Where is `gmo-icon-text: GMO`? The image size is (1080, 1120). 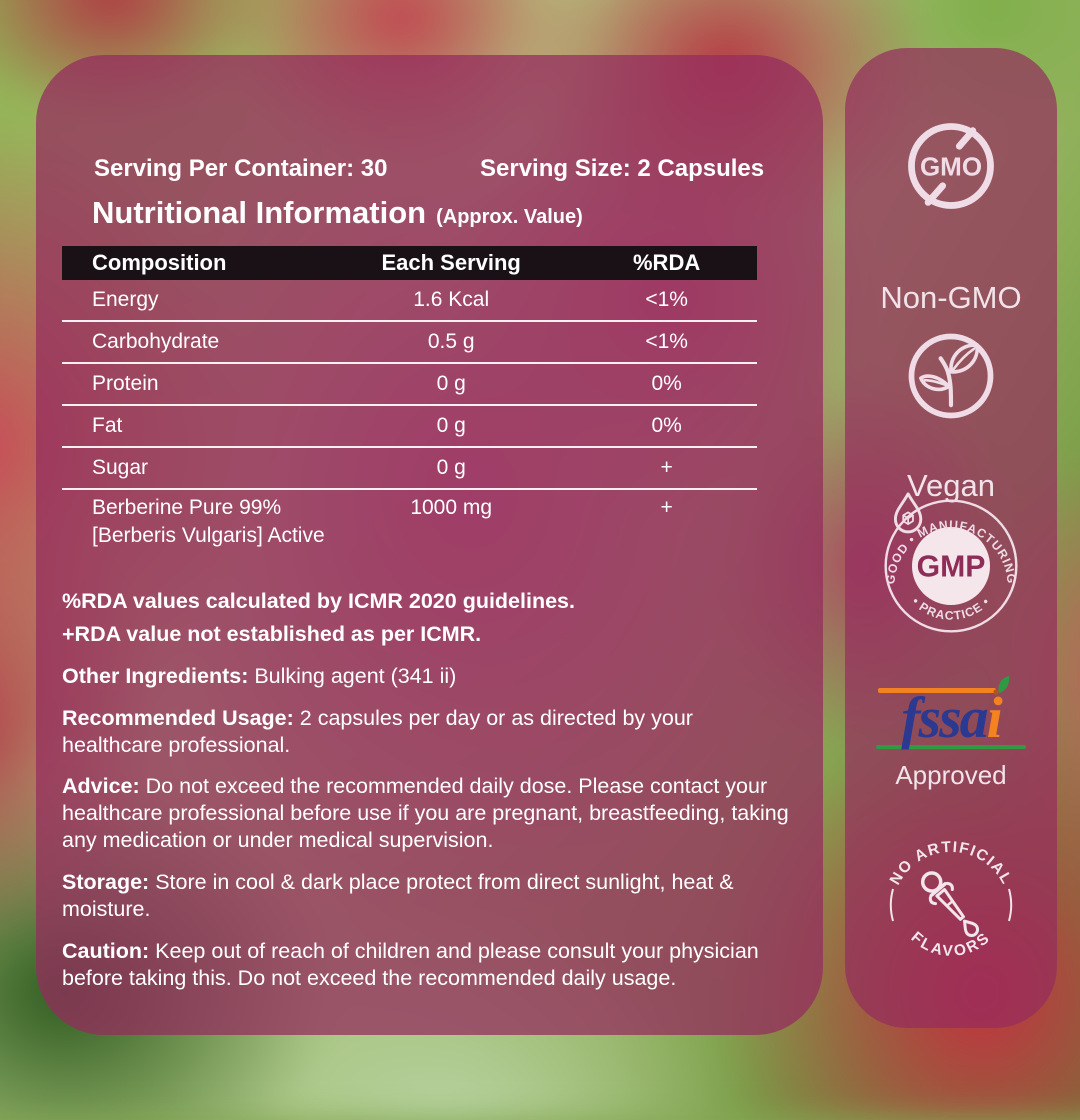 gmo-icon-text: GMO is located at coordinates (951, 166).